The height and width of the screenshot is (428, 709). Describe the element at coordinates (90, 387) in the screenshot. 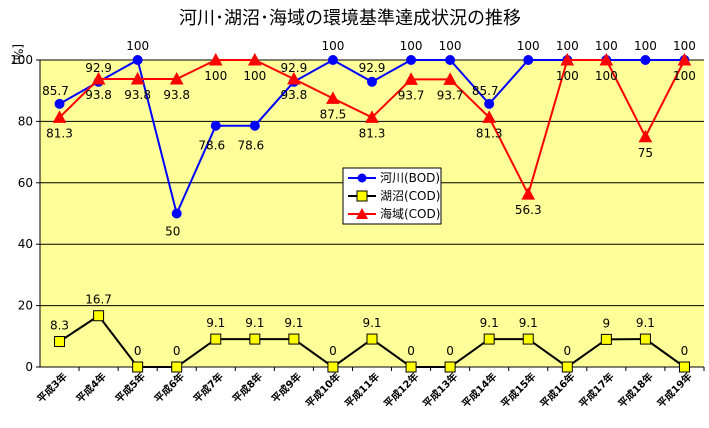

I see `x-tick-label: 平成4年` at that location.